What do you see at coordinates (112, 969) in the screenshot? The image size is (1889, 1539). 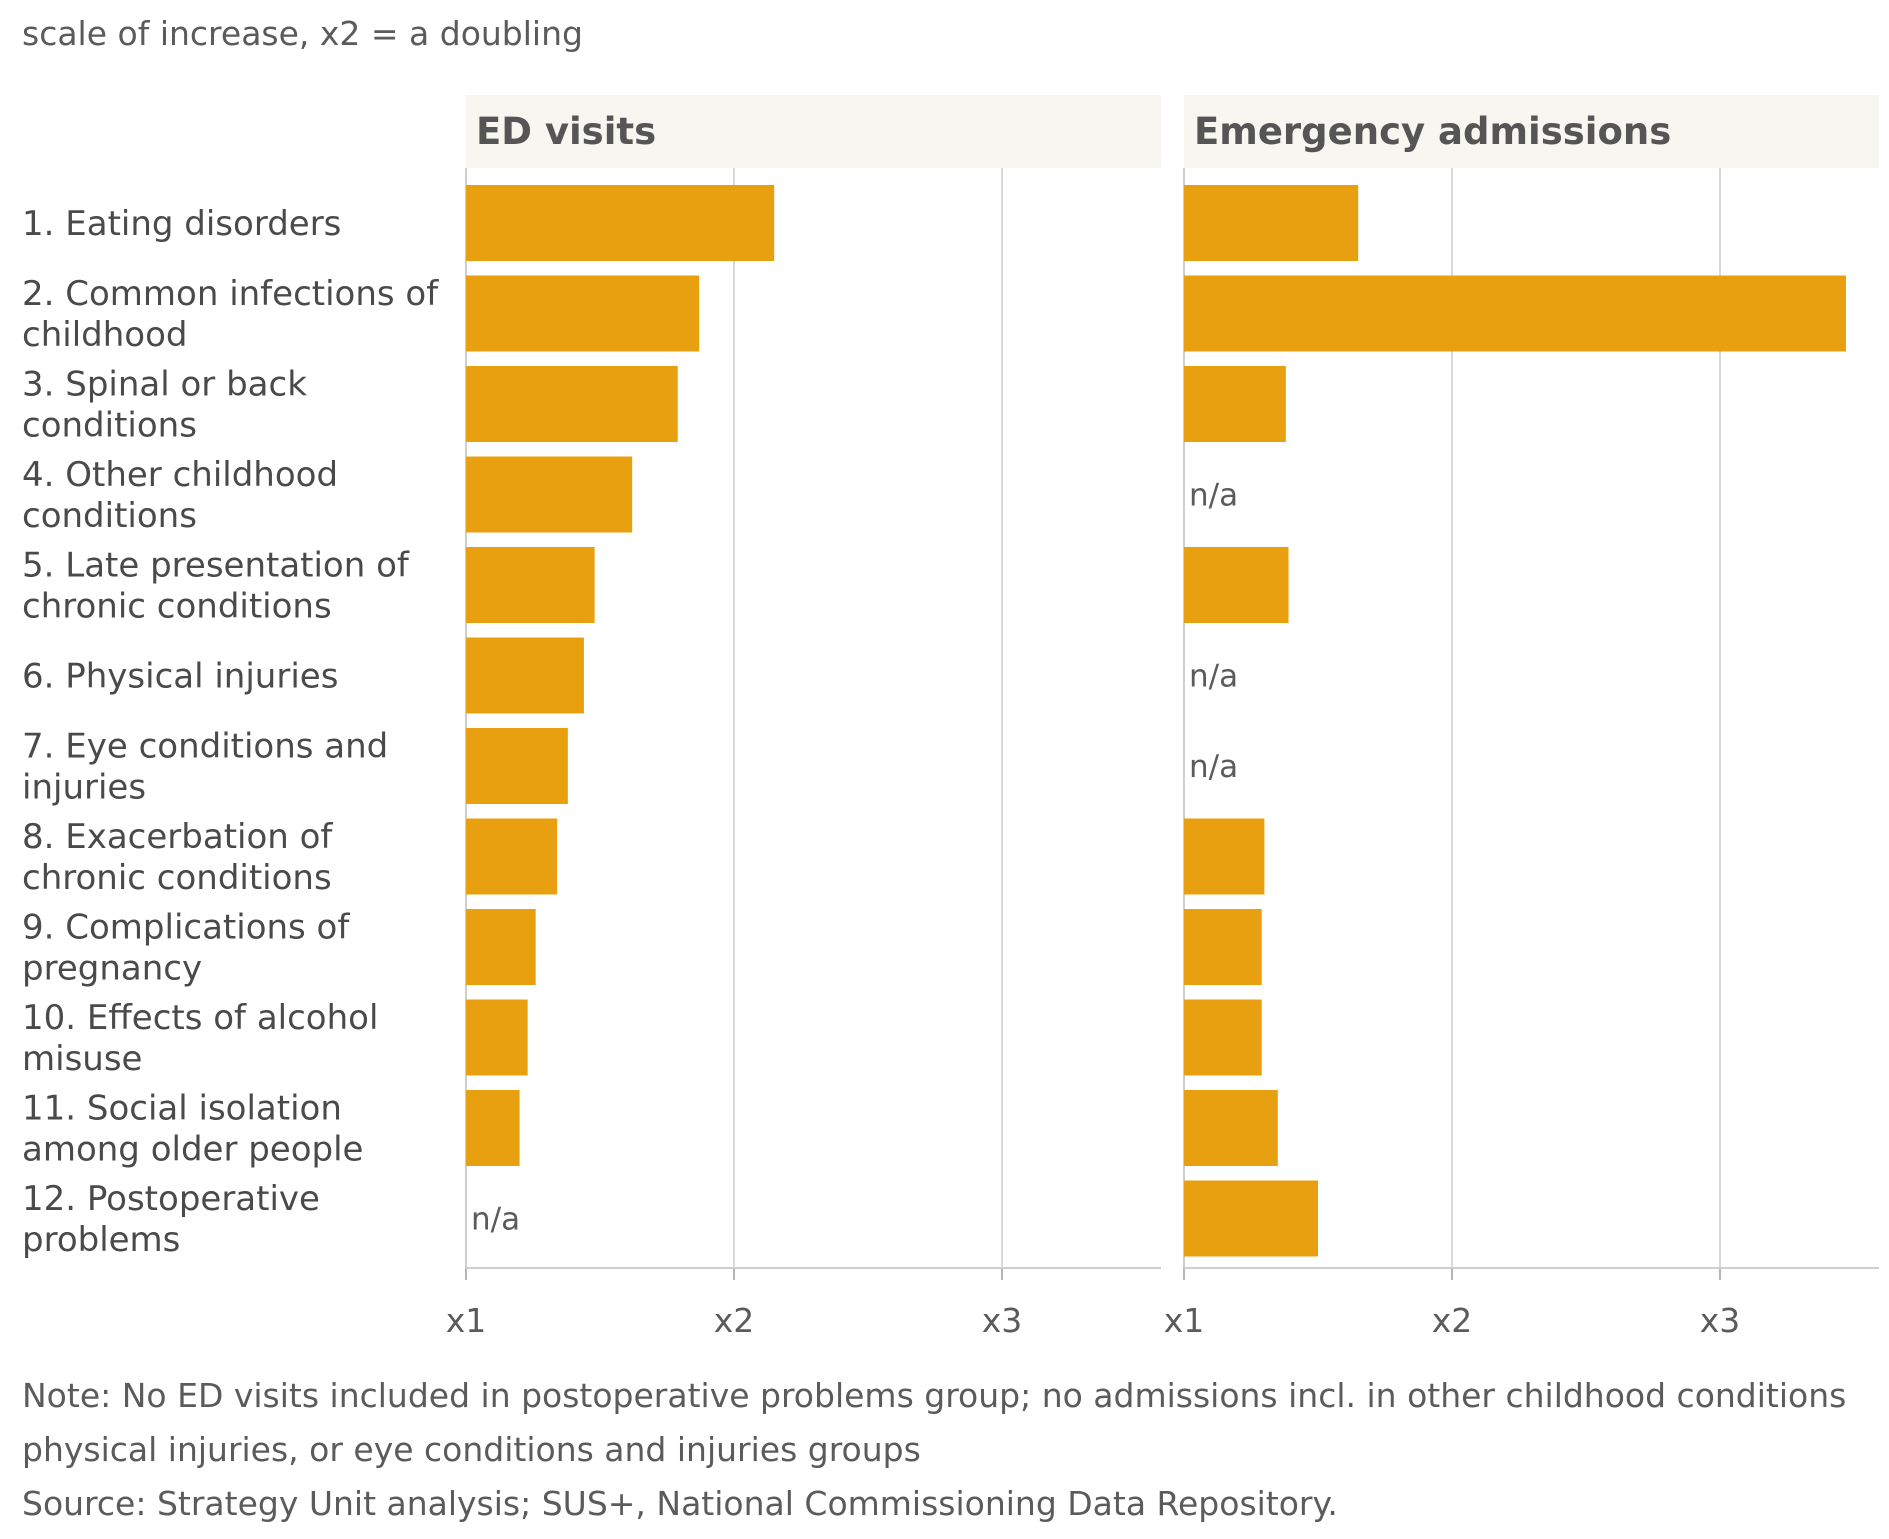 I see `category-label-line: pregnancy` at bounding box center [112, 969].